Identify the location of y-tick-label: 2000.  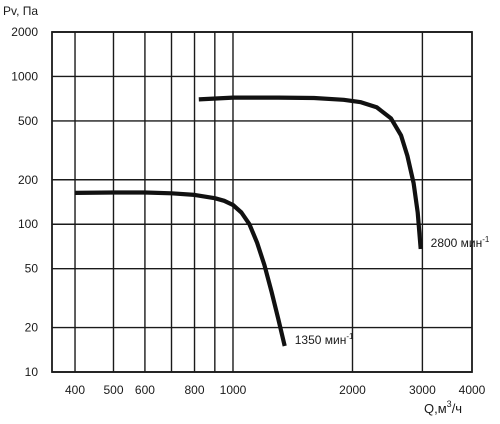
(24, 32).